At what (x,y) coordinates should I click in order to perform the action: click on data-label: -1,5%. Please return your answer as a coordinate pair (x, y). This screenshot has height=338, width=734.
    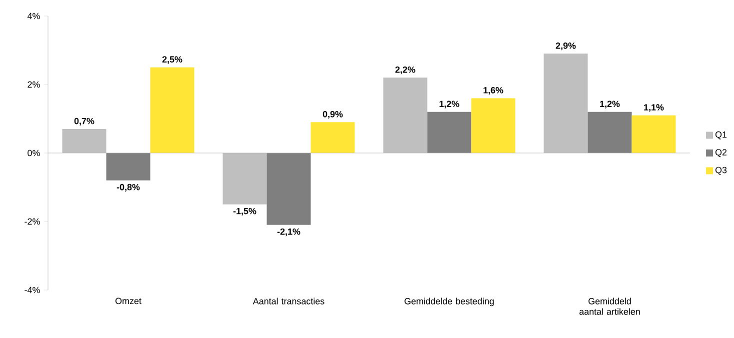
    Looking at the image, I should click on (244, 212).